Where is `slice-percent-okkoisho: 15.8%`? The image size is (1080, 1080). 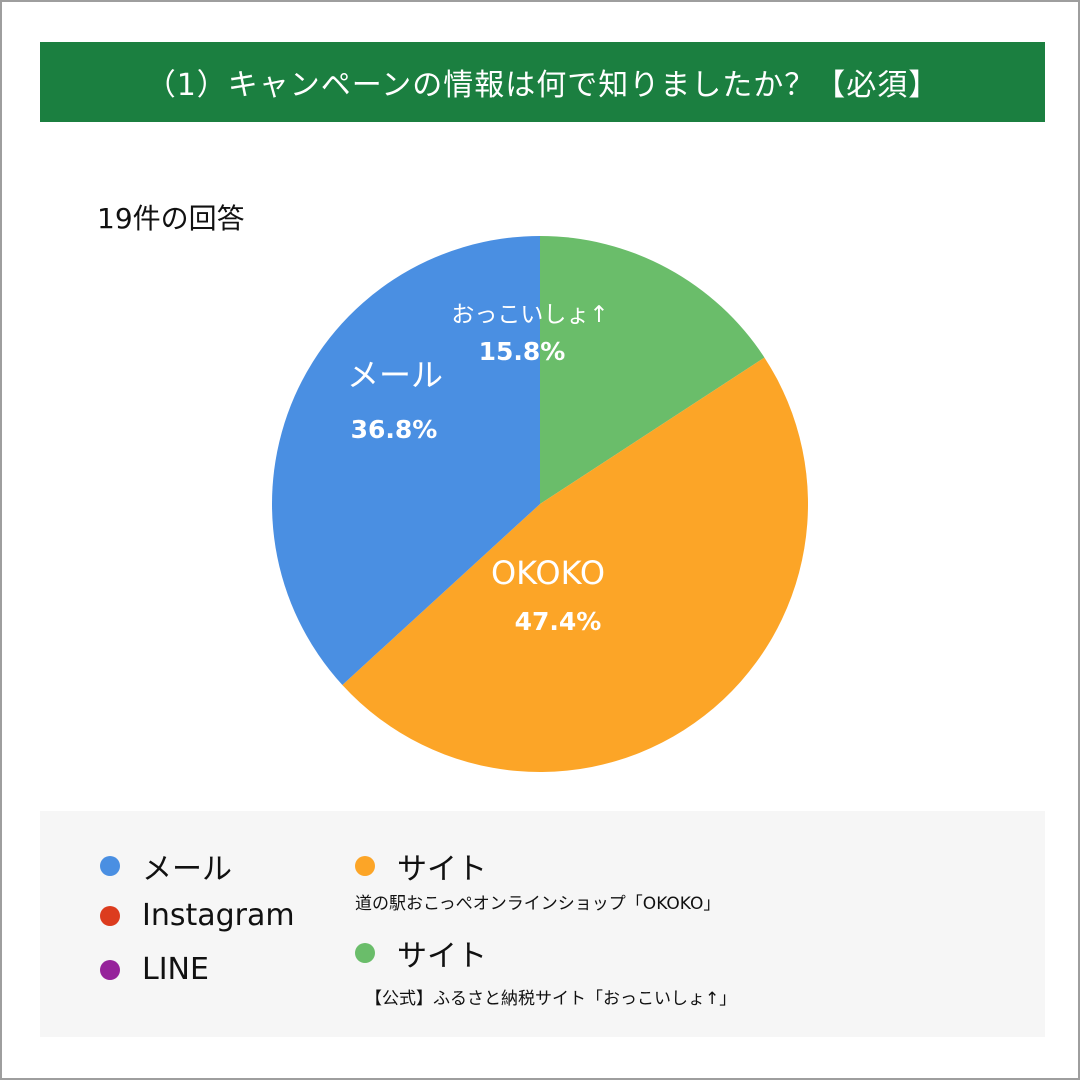
slice-percent-okkoisho: 15.8% is located at coordinates (522, 351).